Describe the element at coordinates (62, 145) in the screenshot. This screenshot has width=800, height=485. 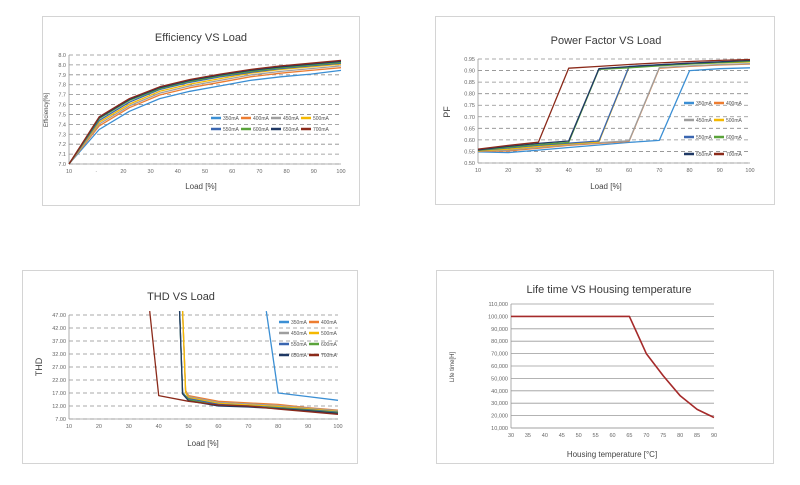
I see `y-tick-label: 7.2` at that location.